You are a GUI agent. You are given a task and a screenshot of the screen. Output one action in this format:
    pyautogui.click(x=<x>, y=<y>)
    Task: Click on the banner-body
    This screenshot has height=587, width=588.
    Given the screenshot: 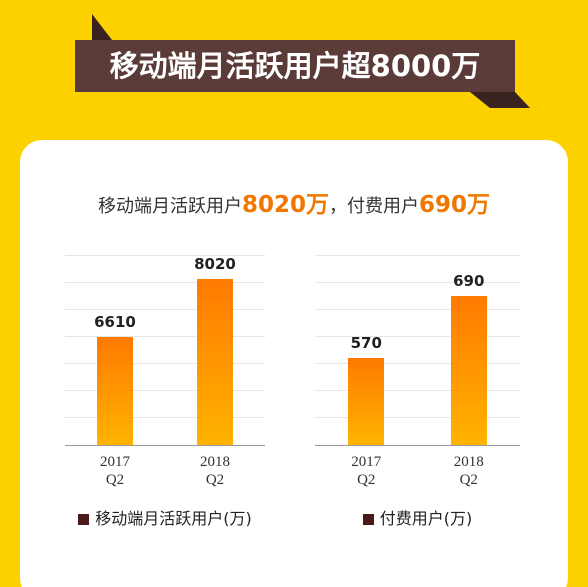 What is the action you would take?
    pyautogui.click(x=295, y=66)
    